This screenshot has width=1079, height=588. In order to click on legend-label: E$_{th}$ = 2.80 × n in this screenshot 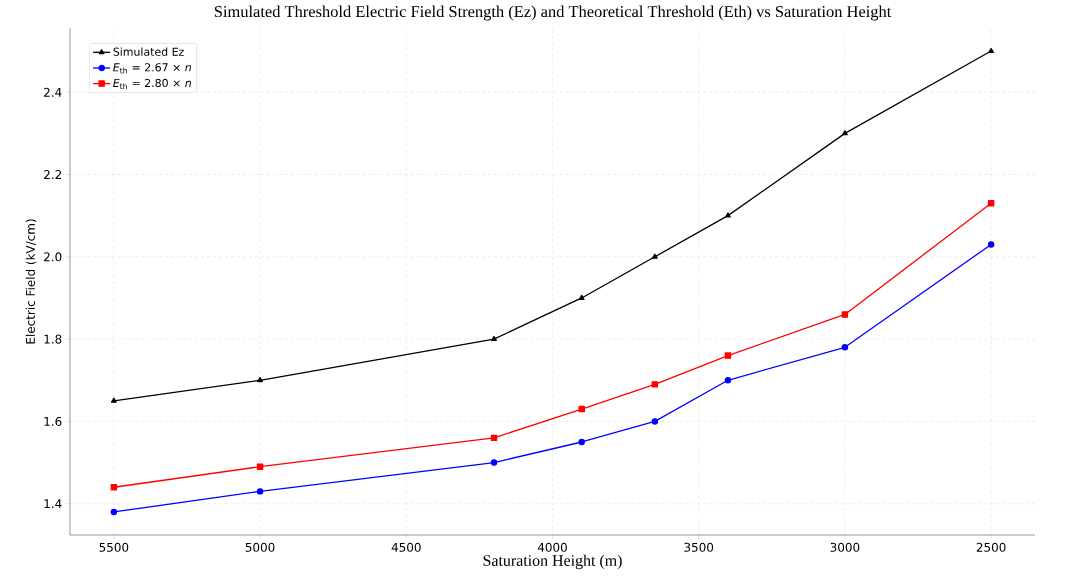, I will do `click(152, 83)`.